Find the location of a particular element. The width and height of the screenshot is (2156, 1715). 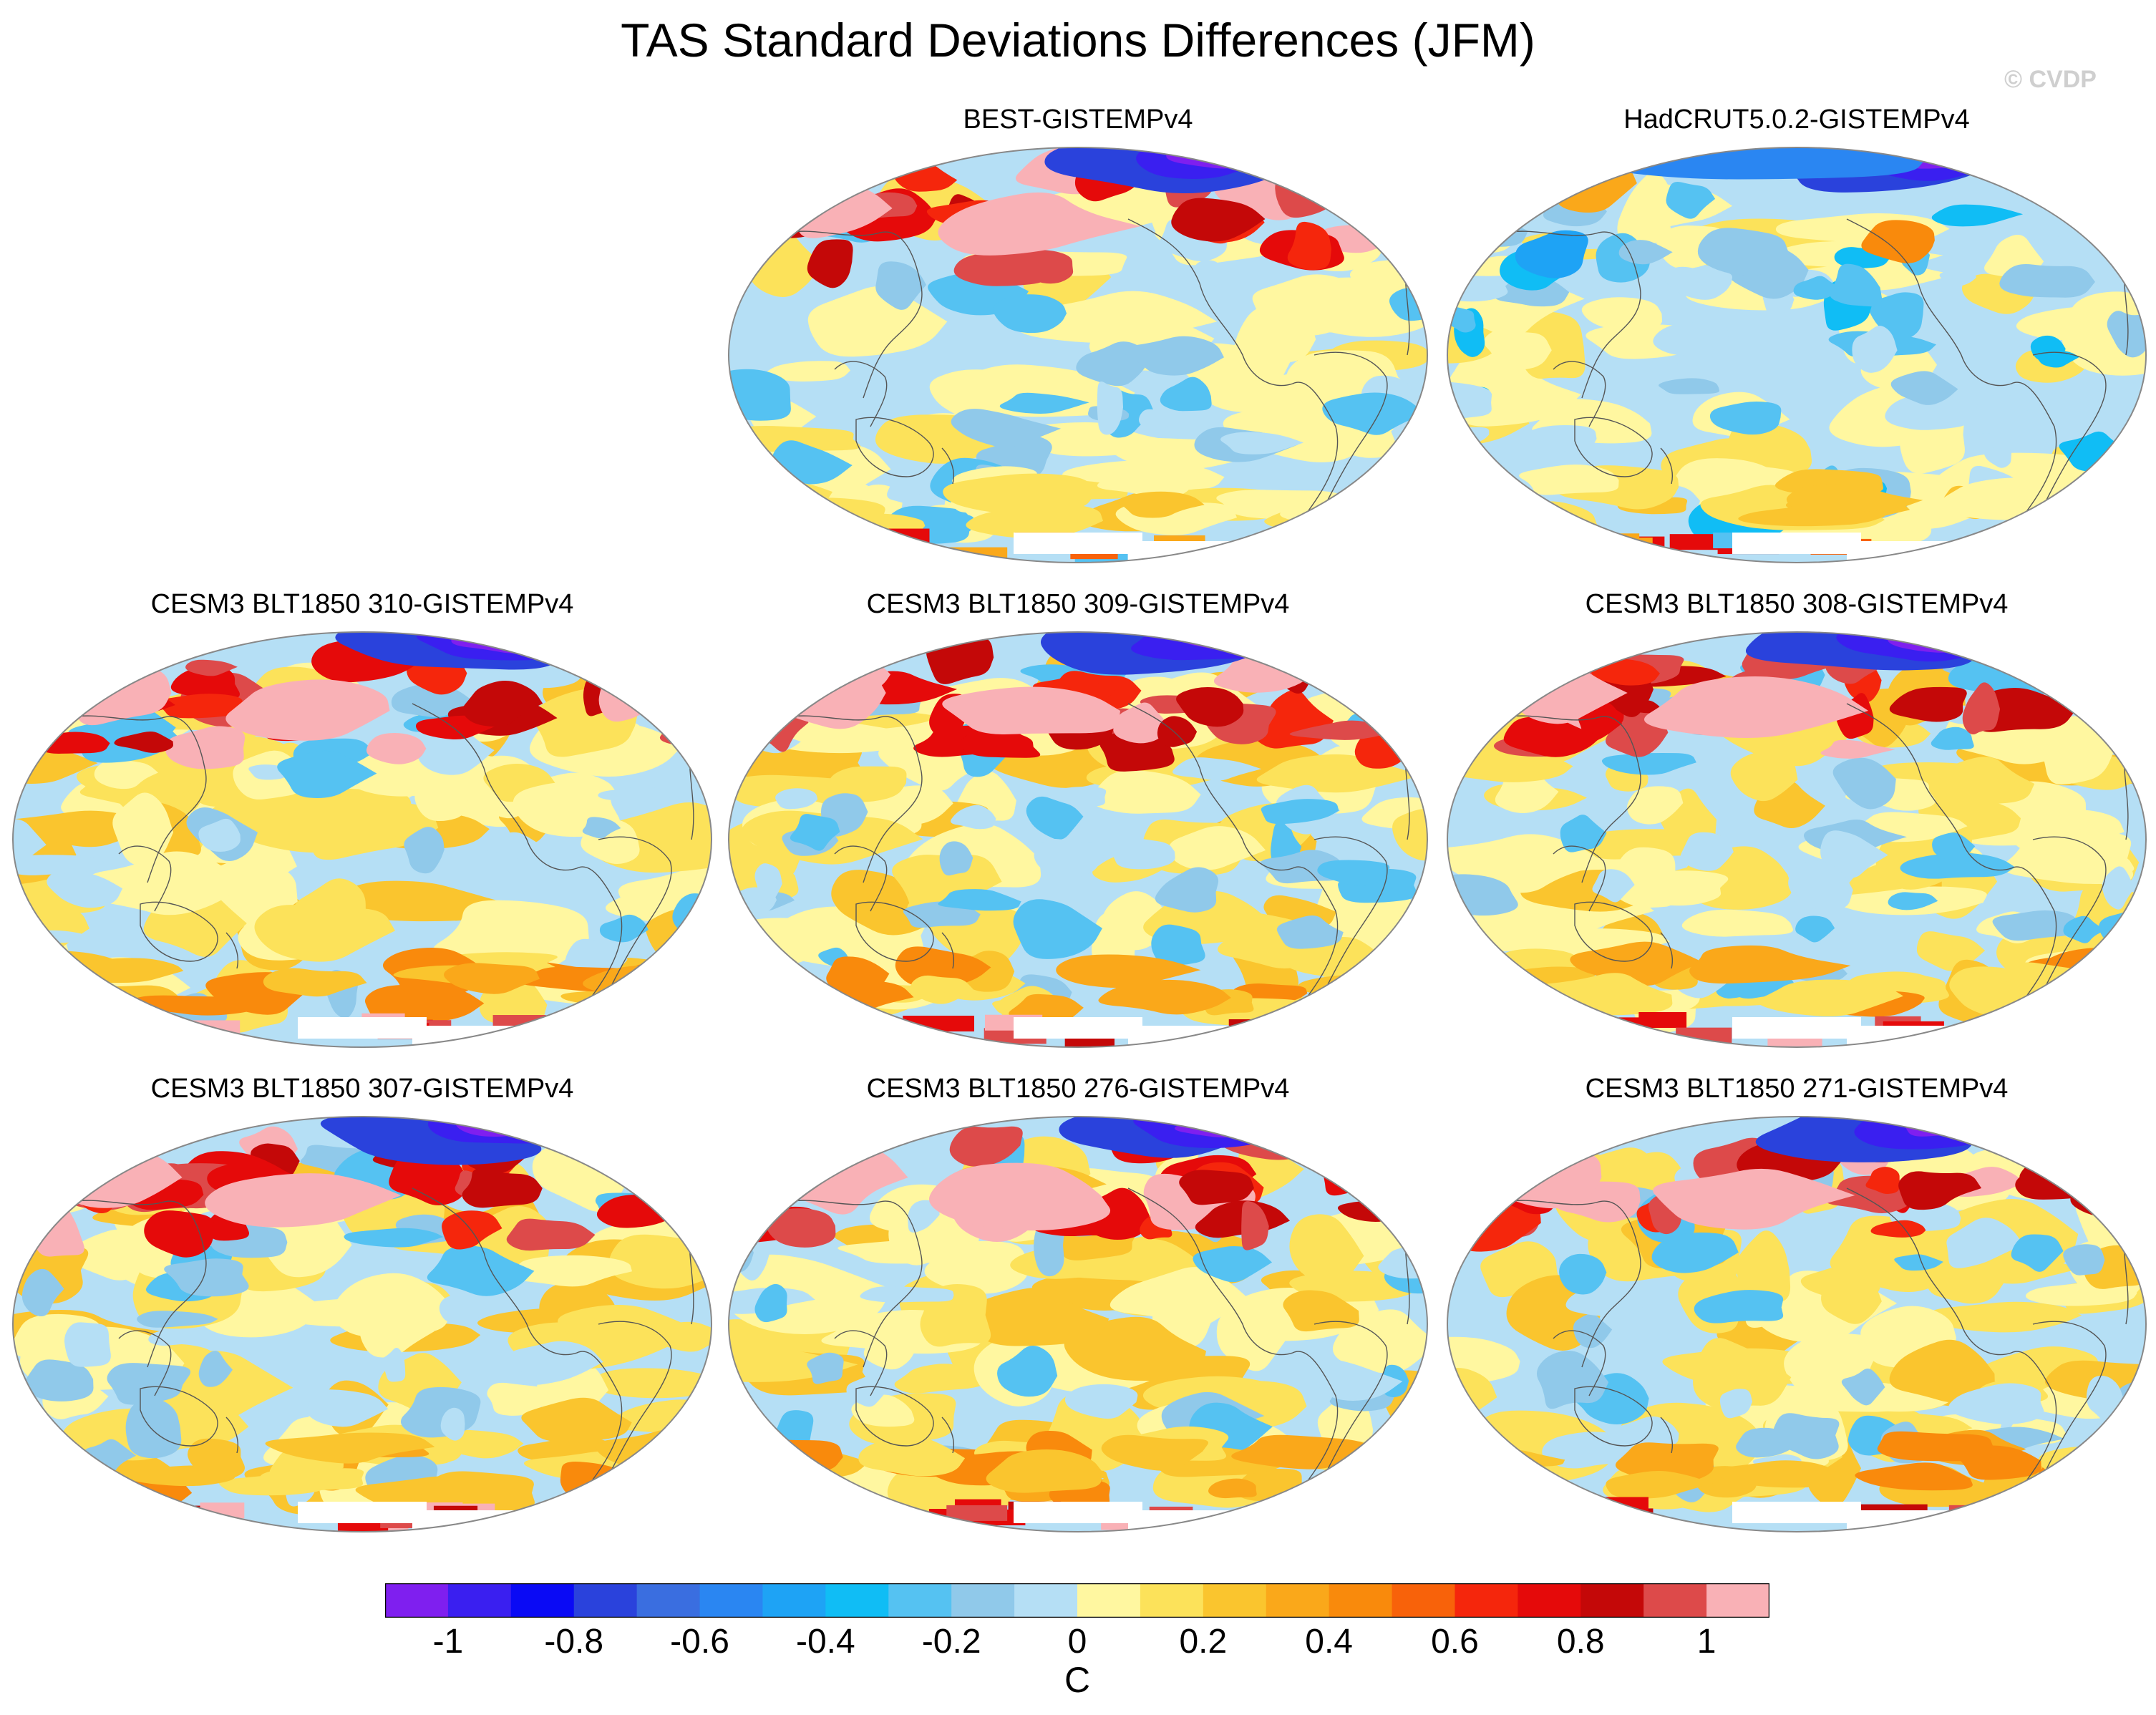

panel-title-1: BEST-GISTEMPv4 is located at coordinates (1078, 120).